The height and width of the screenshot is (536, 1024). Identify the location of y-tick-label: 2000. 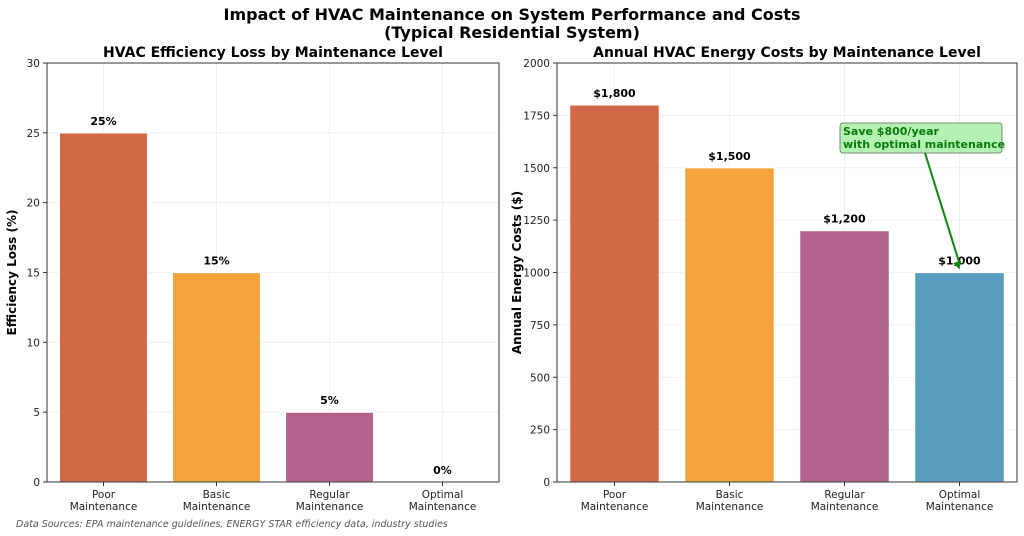
(536, 64).